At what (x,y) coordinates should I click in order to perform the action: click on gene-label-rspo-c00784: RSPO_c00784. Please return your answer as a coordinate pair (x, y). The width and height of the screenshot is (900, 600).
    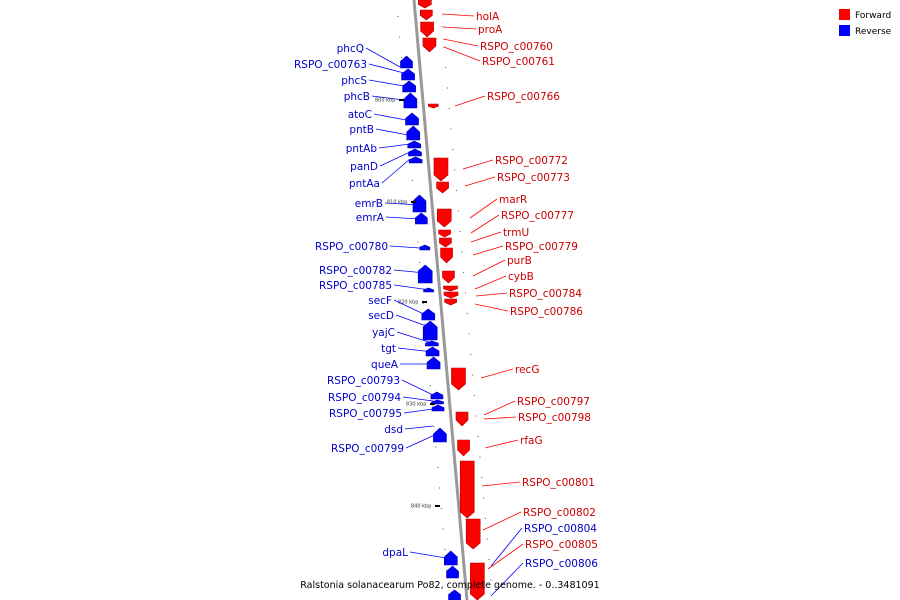
    Looking at the image, I should click on (545, 294).